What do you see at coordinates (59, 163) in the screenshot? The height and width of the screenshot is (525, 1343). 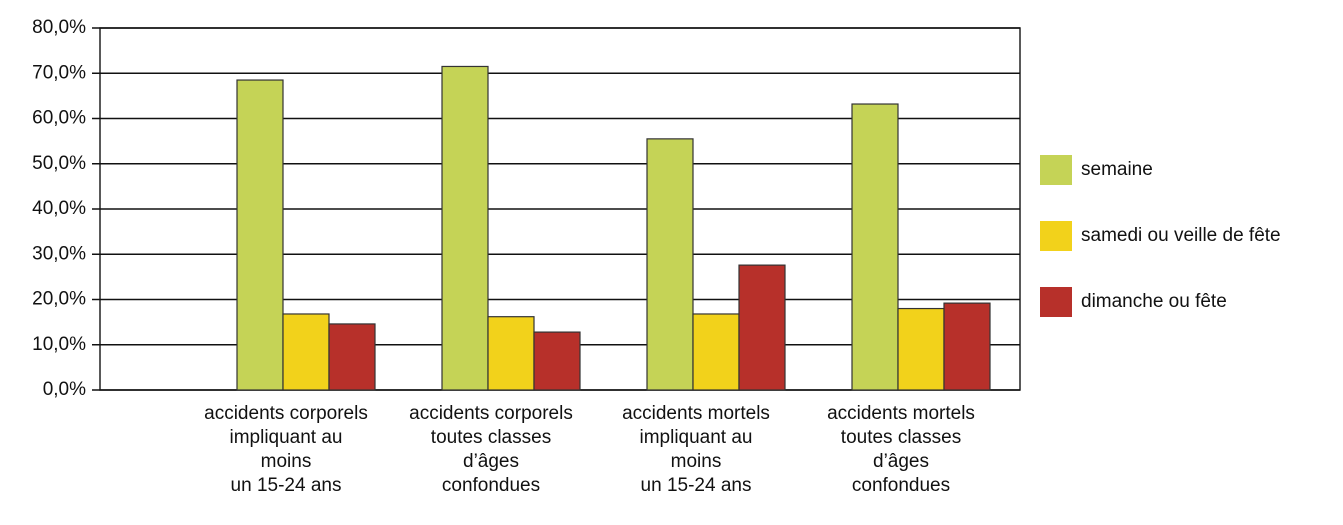 I see `y-tick-label: 50,0%` at bounding box center [59, 163].